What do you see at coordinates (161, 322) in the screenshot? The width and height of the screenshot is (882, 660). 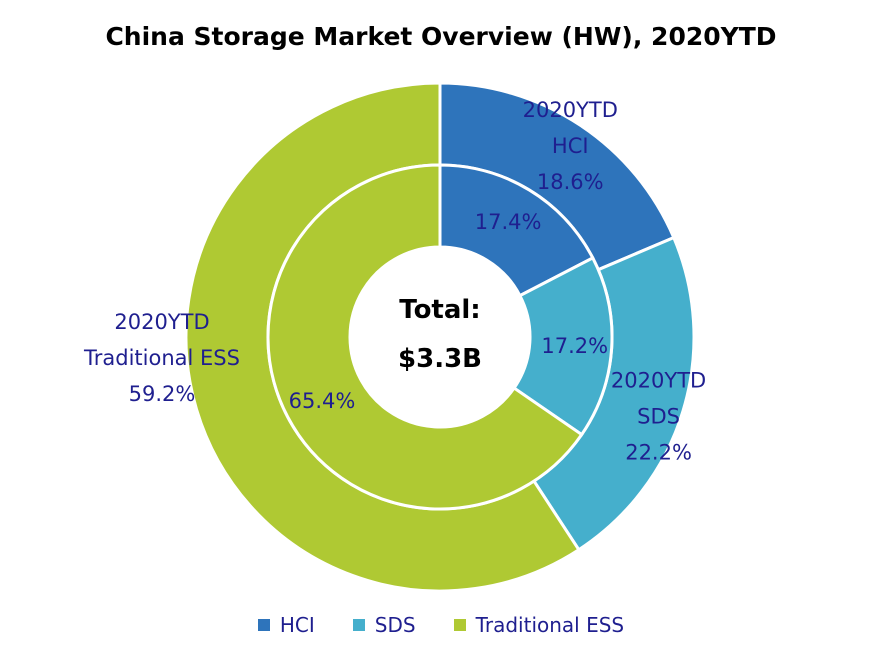 I see `outer-label-traditional-ess-0: 2020YTD` at bounding box center [161, 322].